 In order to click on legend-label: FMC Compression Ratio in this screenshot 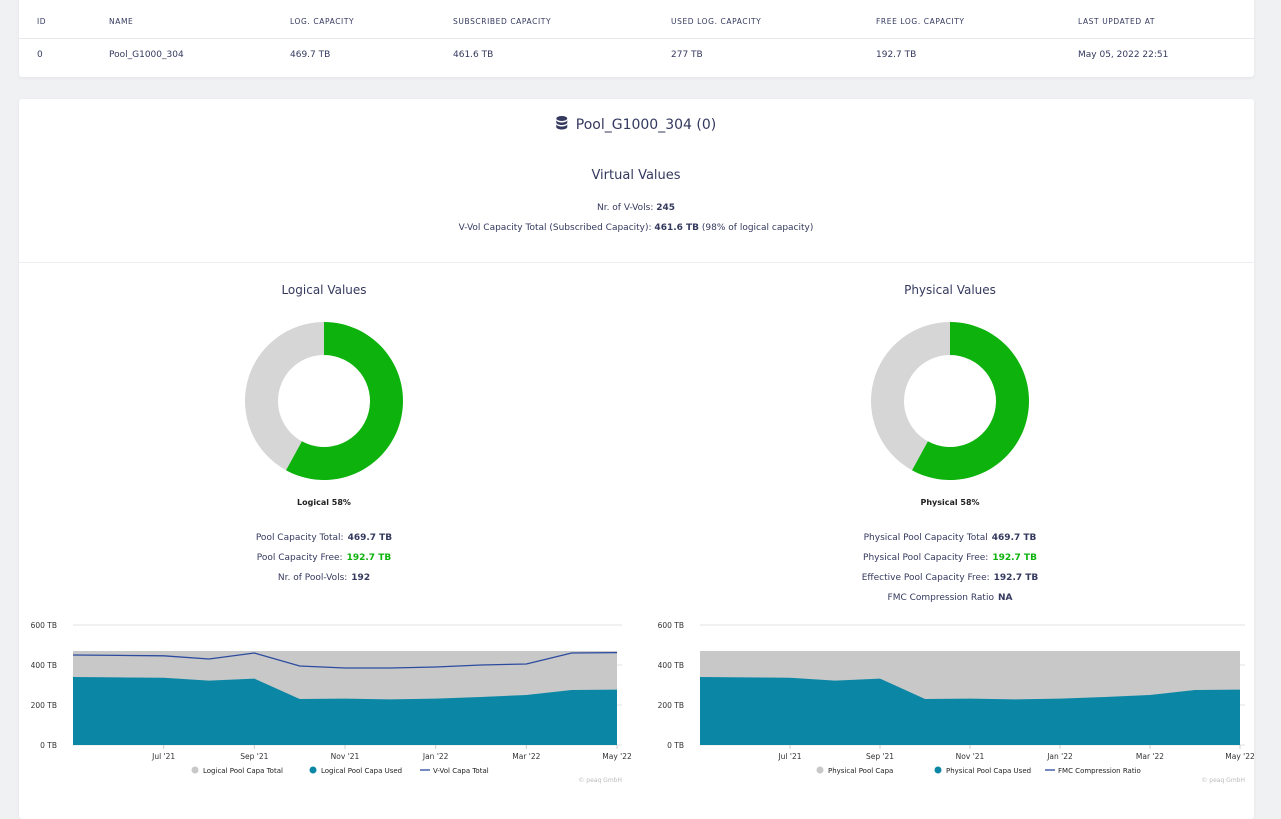, I will do `click(1099, 771)`.